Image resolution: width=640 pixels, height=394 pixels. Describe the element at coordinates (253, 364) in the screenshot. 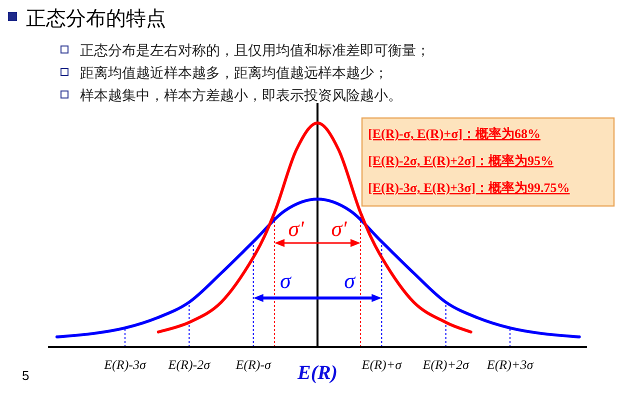

I see `x-tick-label: E(R)-σ` at that location.